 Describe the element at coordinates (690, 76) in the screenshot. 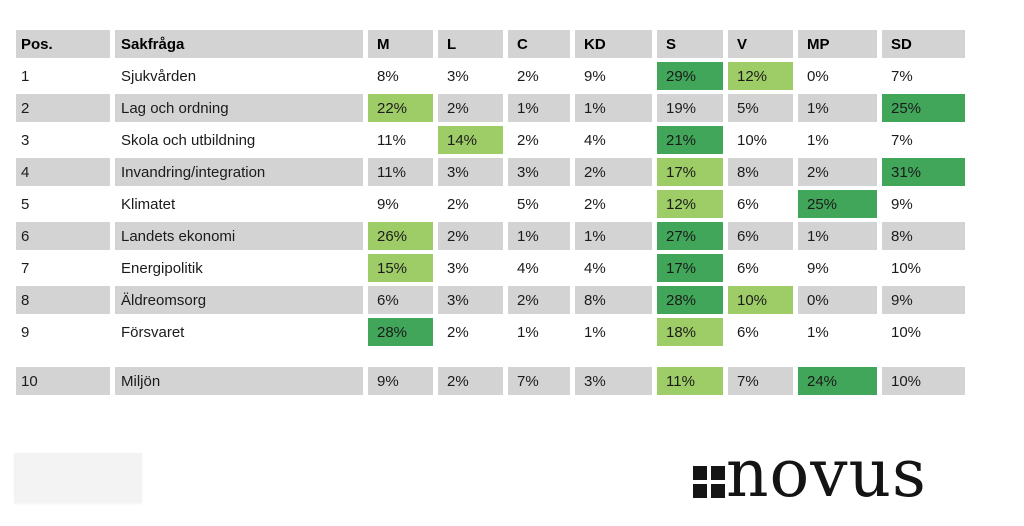

I see `cell-value-s: 29%` at that location.